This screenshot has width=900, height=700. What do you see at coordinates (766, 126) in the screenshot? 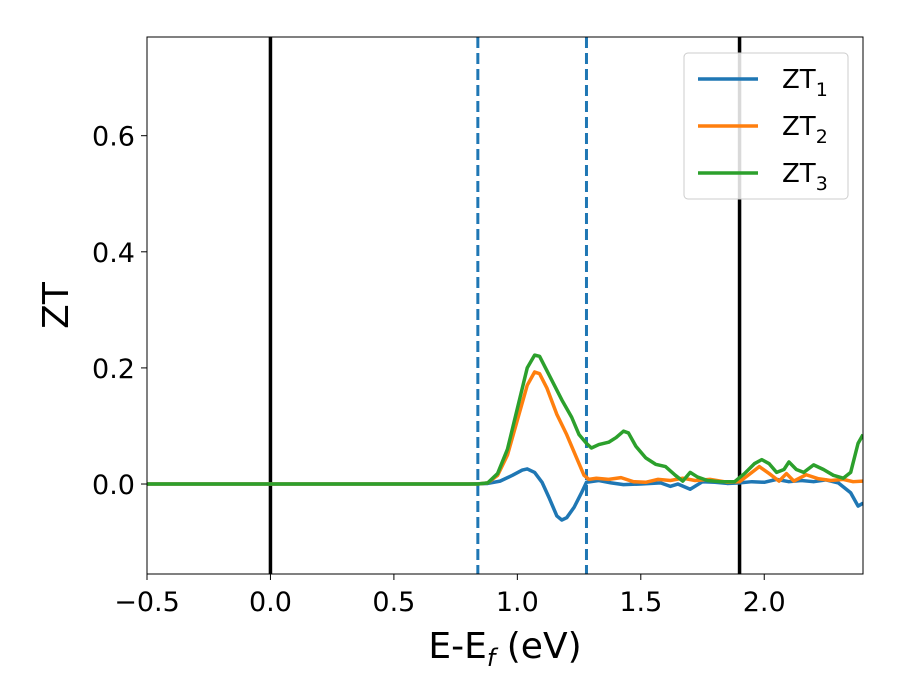
I see `legend-box` at bounding box center [766, 126].